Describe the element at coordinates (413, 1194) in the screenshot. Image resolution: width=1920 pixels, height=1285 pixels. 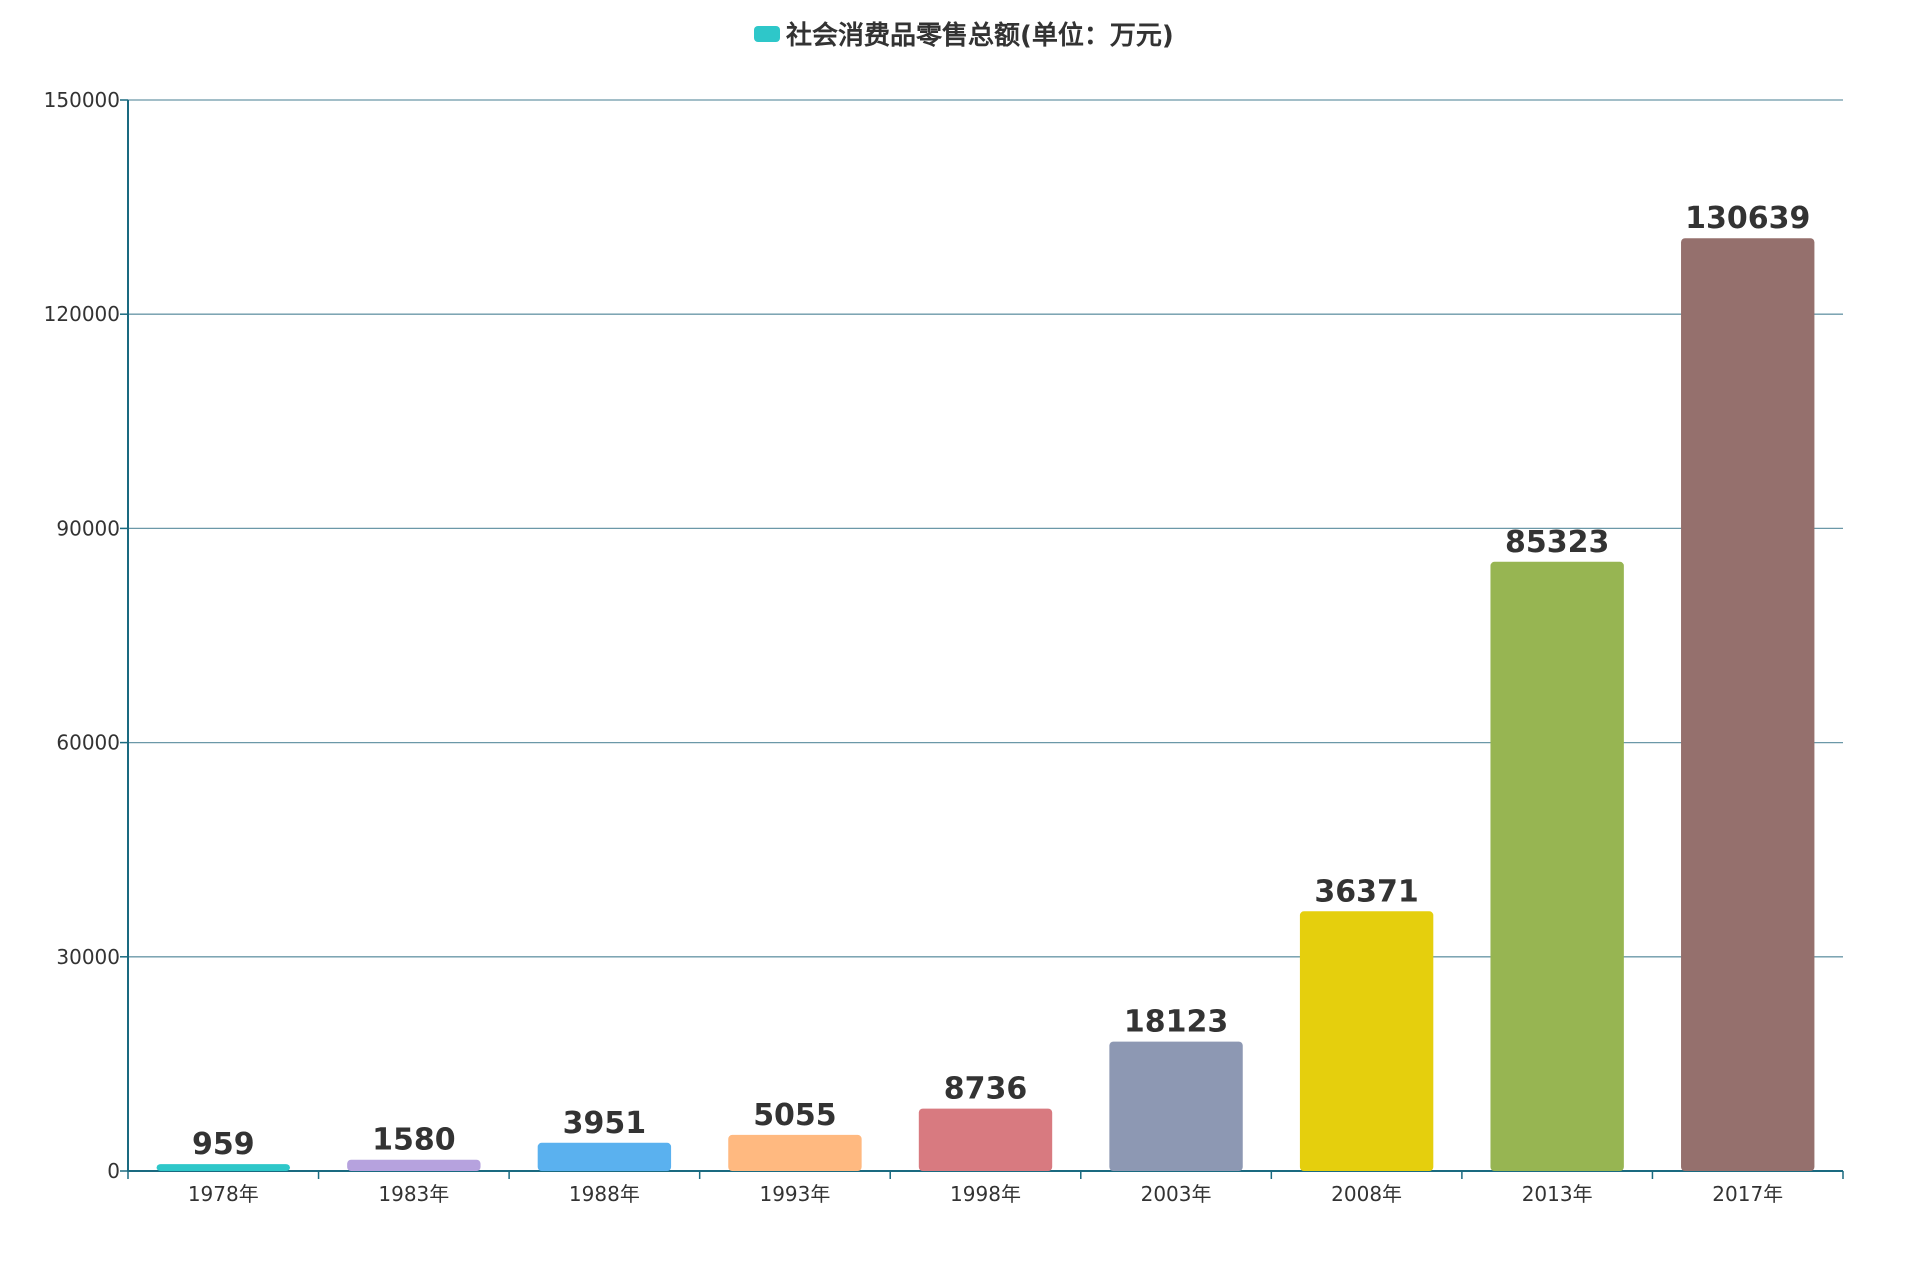
I see `x-tick-label: 1983年` at that location.